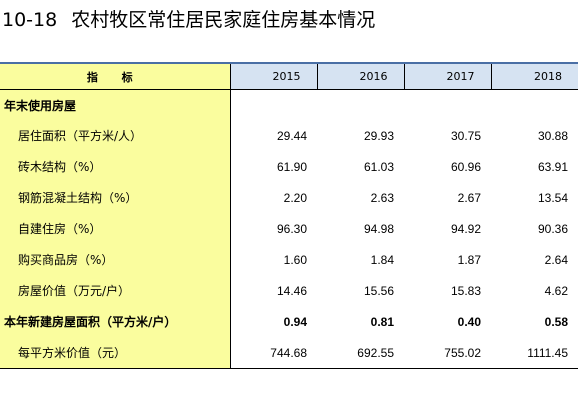  What do you see at coordinates (361, 77) in the screenshot?
I see `year-header: 2016` at bounding box center [361, 77].